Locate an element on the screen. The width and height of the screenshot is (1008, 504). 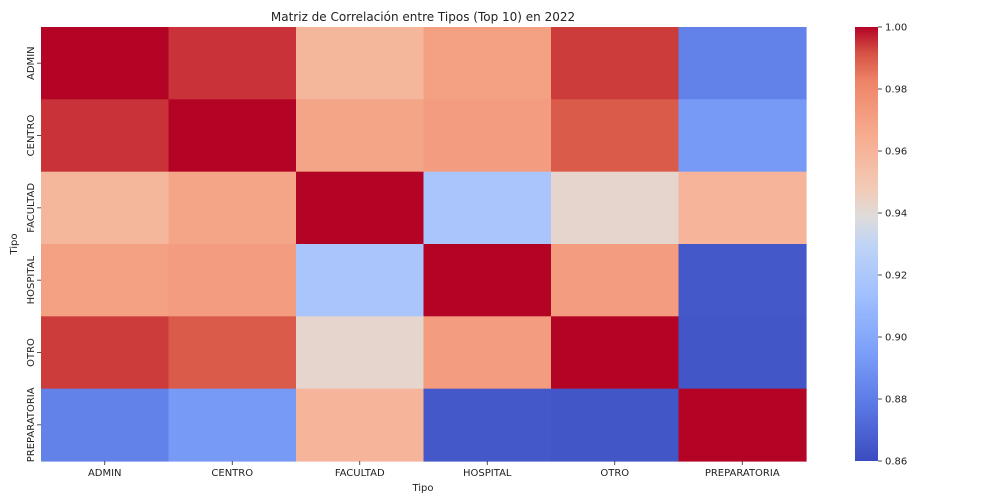
y-tick-label: CENTRO is located at coordinates (31, 136).